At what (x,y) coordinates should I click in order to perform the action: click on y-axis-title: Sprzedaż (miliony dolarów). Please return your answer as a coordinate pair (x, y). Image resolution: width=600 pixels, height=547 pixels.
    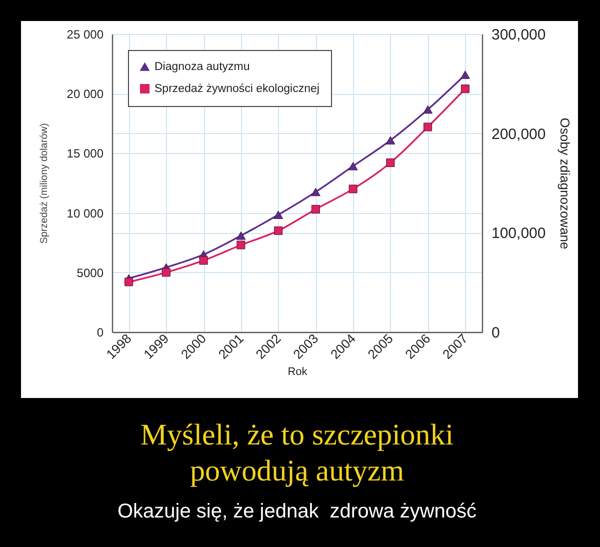
    Looking at the image, I should click on (44, 183).